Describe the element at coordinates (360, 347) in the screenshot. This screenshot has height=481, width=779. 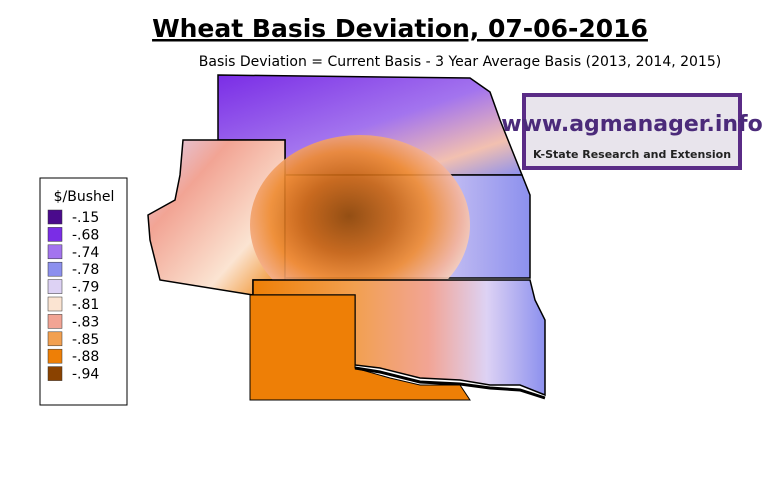
I see `region-texas` at that location.